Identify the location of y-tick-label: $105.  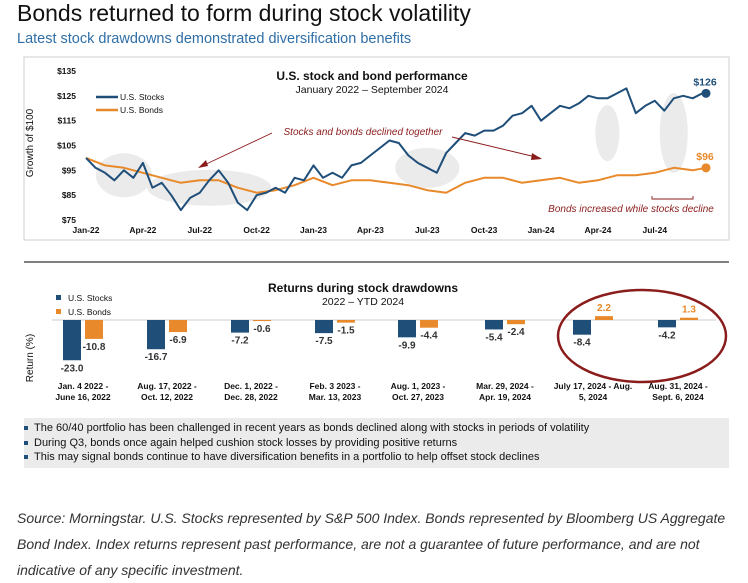
(66, 146).